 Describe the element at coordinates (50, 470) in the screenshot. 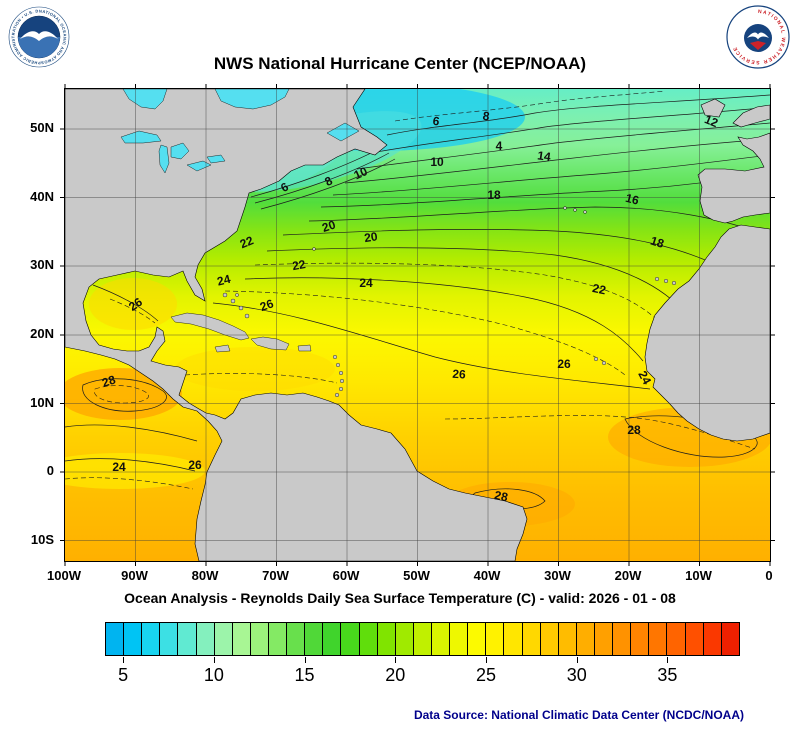

I see `lat-axis-label: 0` at that location.